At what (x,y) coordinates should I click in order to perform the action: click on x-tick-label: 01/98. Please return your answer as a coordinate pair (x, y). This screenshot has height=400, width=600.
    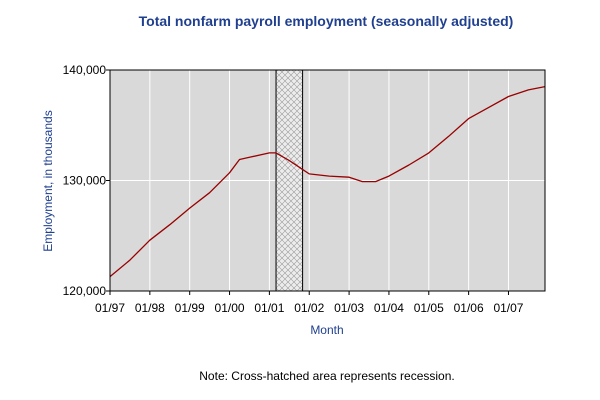
    Looking at the image, I should click on (150, 308).